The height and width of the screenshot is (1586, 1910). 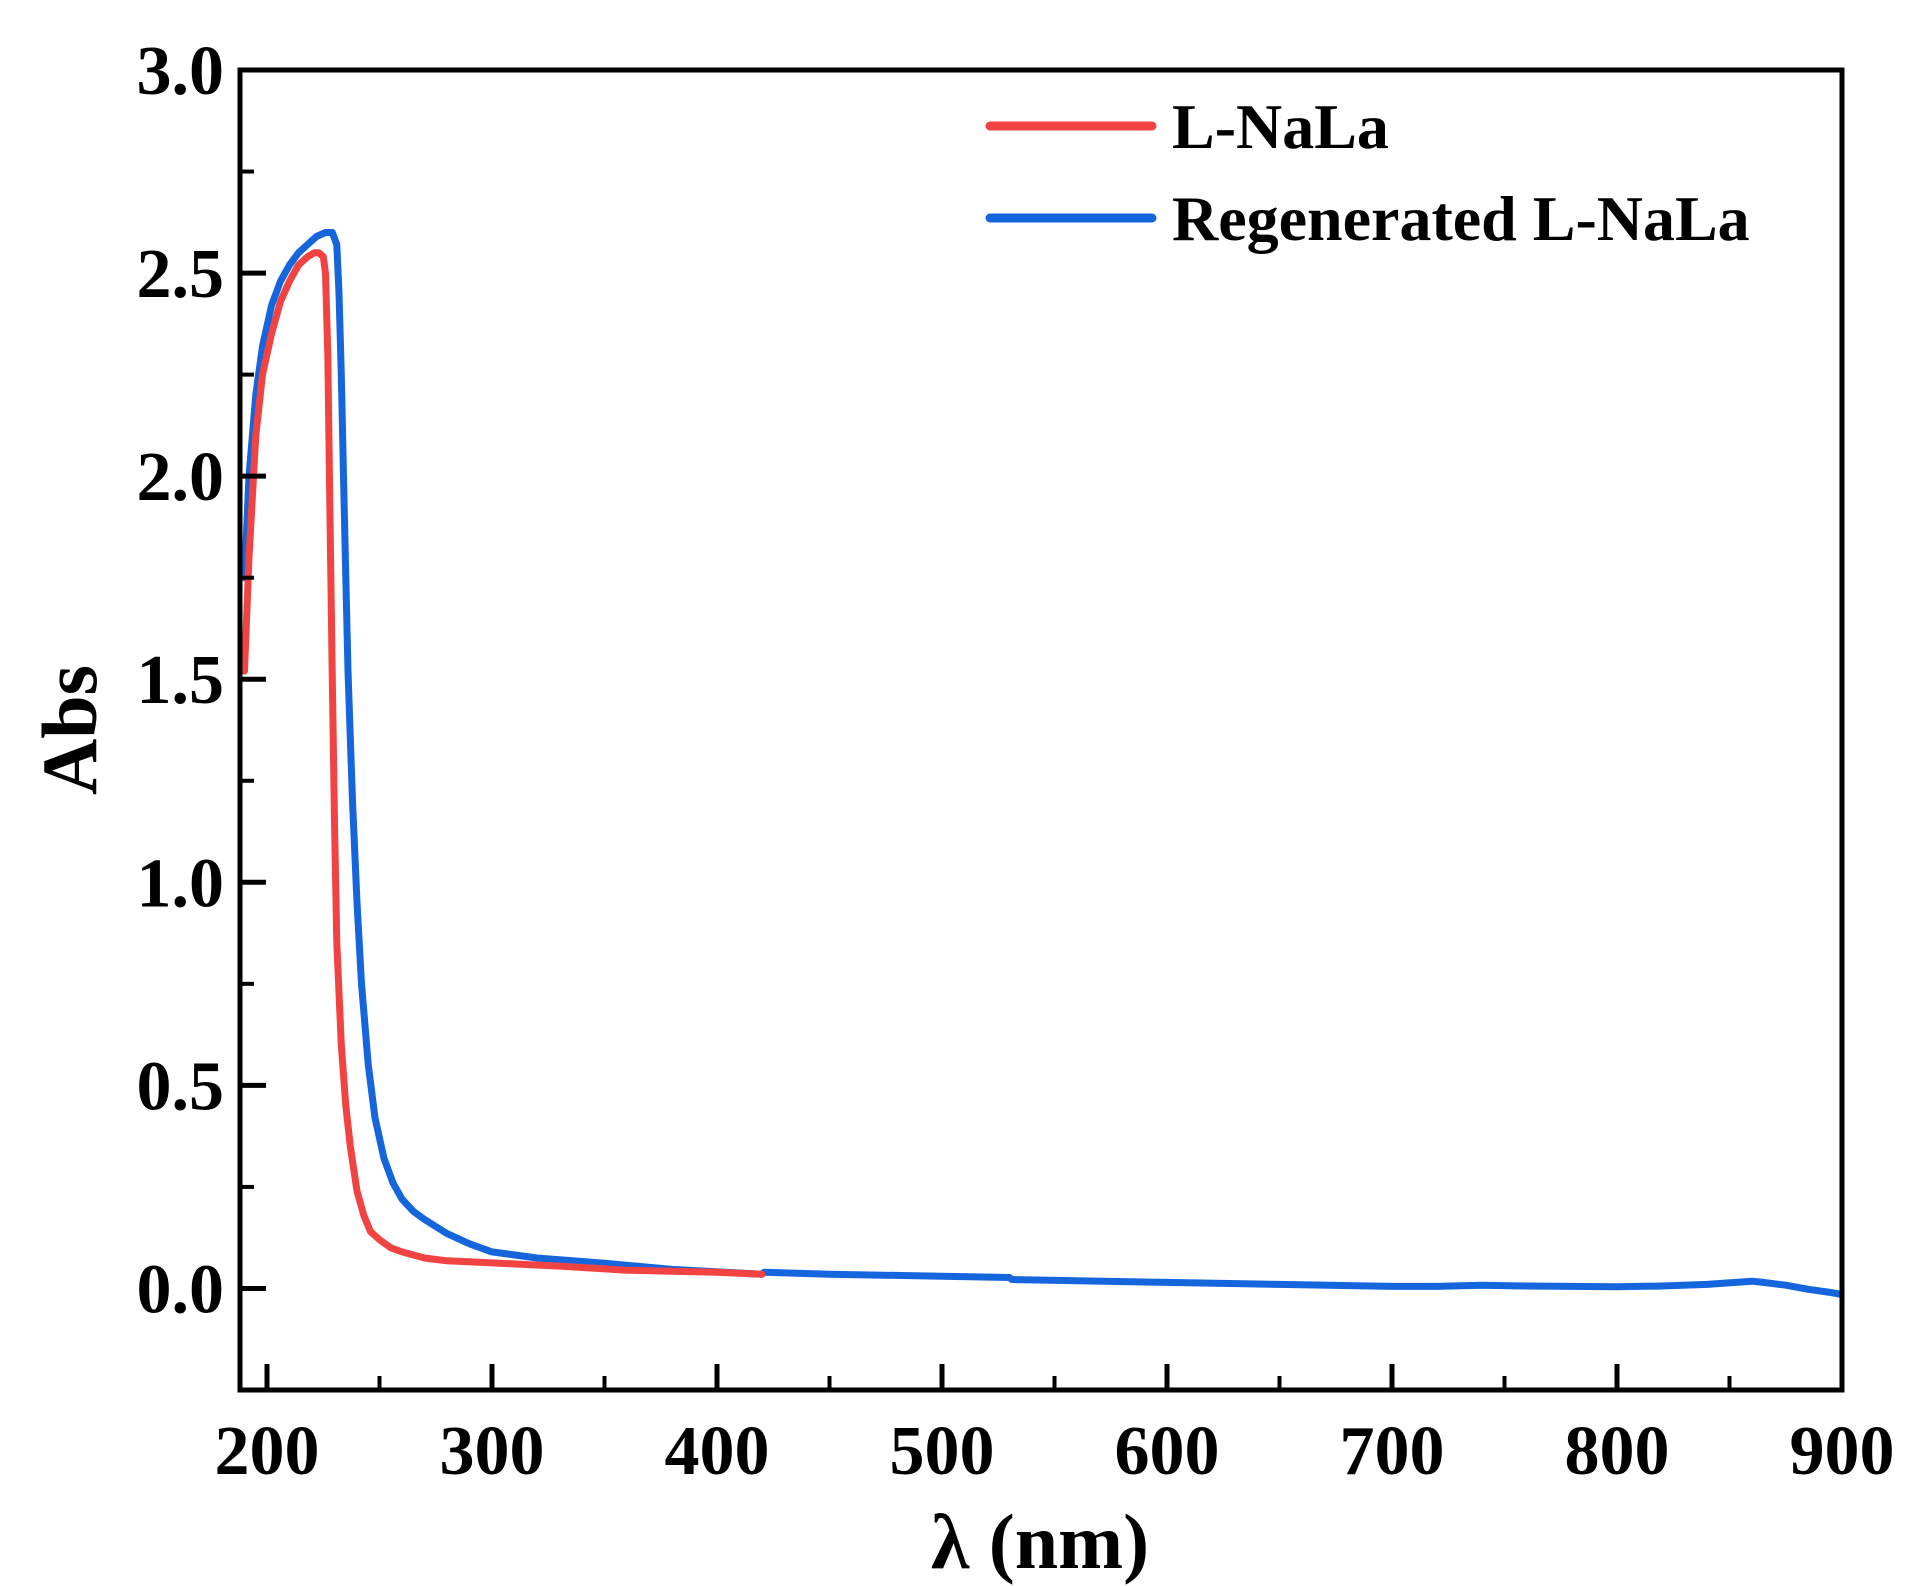 I want to click on y-tick-label-6: 3.0, so click(x=181, y=71).